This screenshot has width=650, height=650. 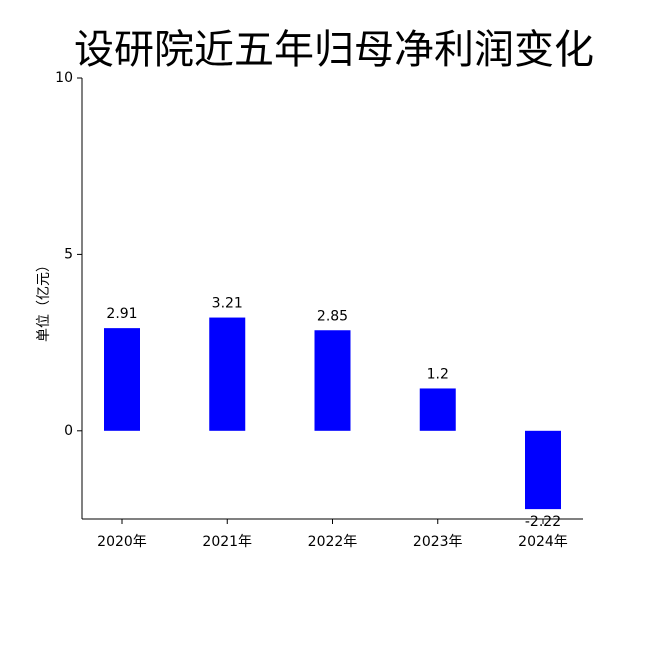 What do you see at coordinates (543, 542) in the screenshot?
I see `x-tick-label: 2024年` at bounding box center [543, 542].